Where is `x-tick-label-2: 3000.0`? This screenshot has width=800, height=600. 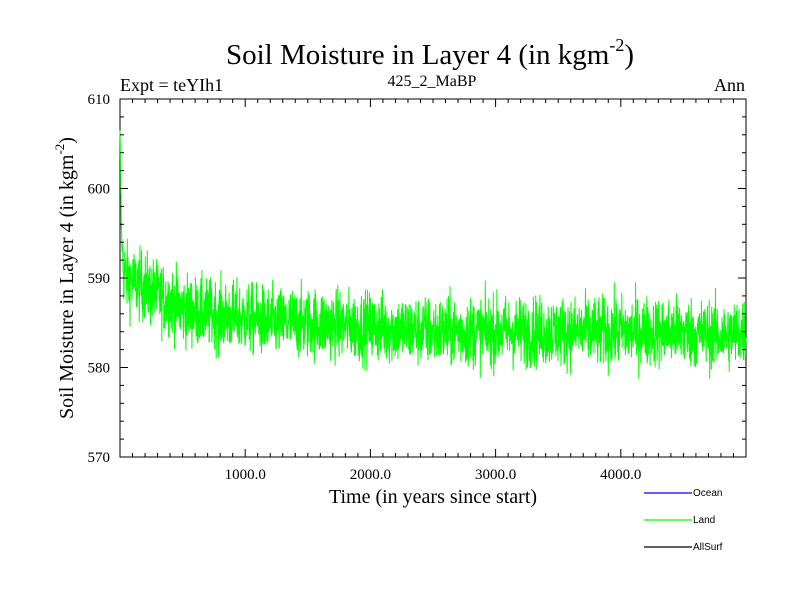 x-tick-label-2: 3000.0 is located at coordinates (495, 475).